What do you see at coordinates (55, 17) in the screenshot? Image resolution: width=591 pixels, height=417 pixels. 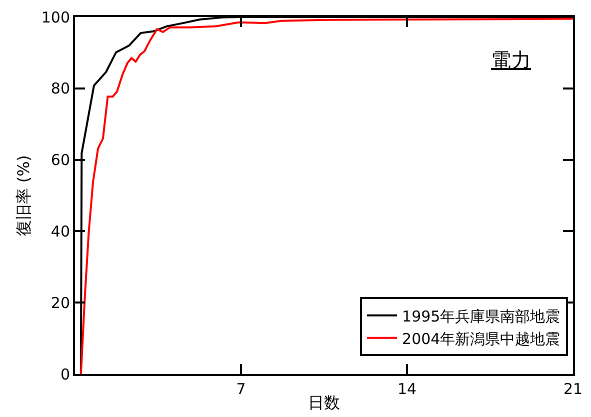 I see `y-tick-label: 100` at bounding box center [55, 17].